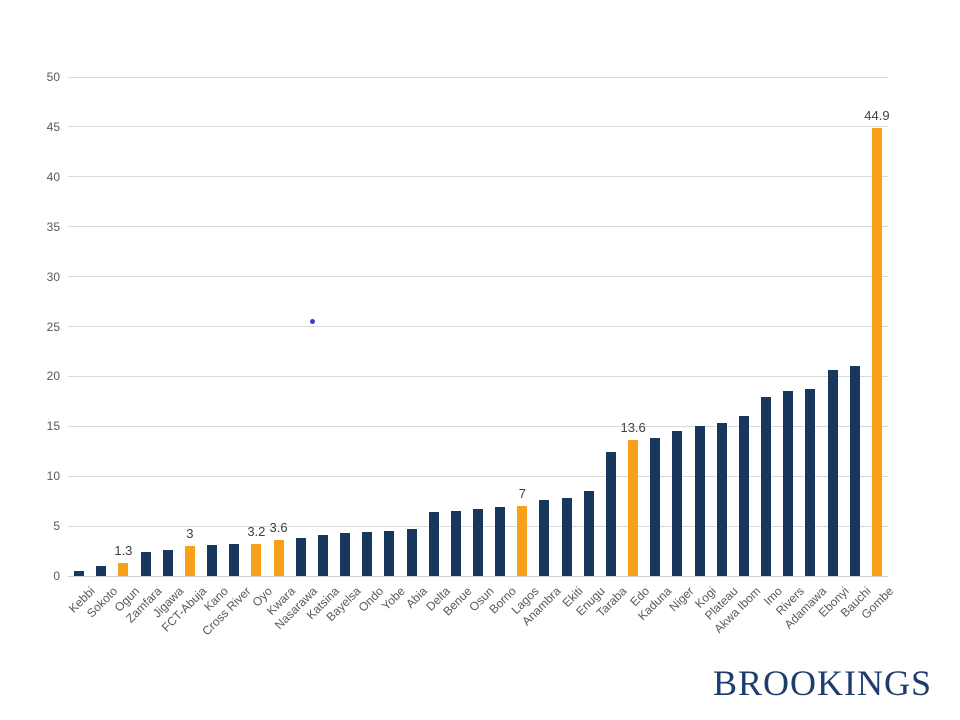 The width and height of the screenshot is (960, 720). What do you see at coordinates (101, 571) in the screenshot?
I see `bar-sokoto` at bounding box center [101, 571].